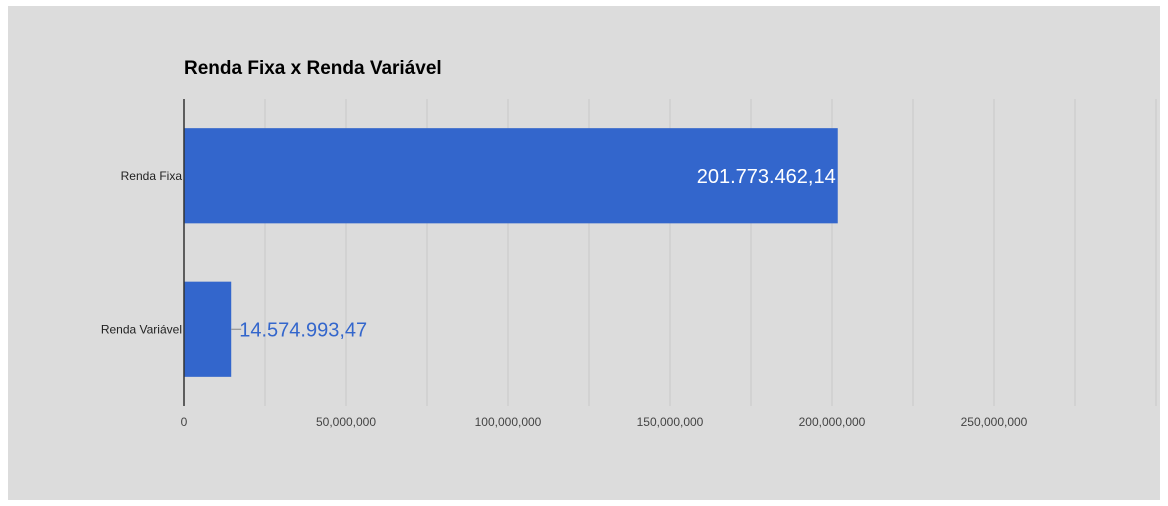 The width and height of the screenshot is (1168, 506). Describe the element at coordinates (508, 422) in the screenshot. I see `x-tick-label: 100,000,000` at that location.